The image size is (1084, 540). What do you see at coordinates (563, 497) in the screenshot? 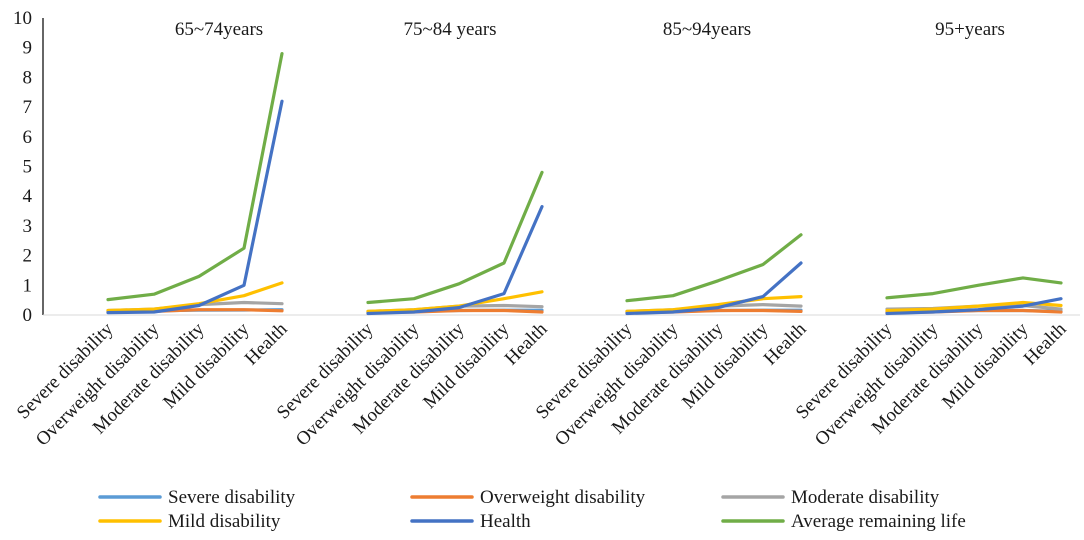
I see `legend-label: Overweight disability` at bounding box center [563, 497].